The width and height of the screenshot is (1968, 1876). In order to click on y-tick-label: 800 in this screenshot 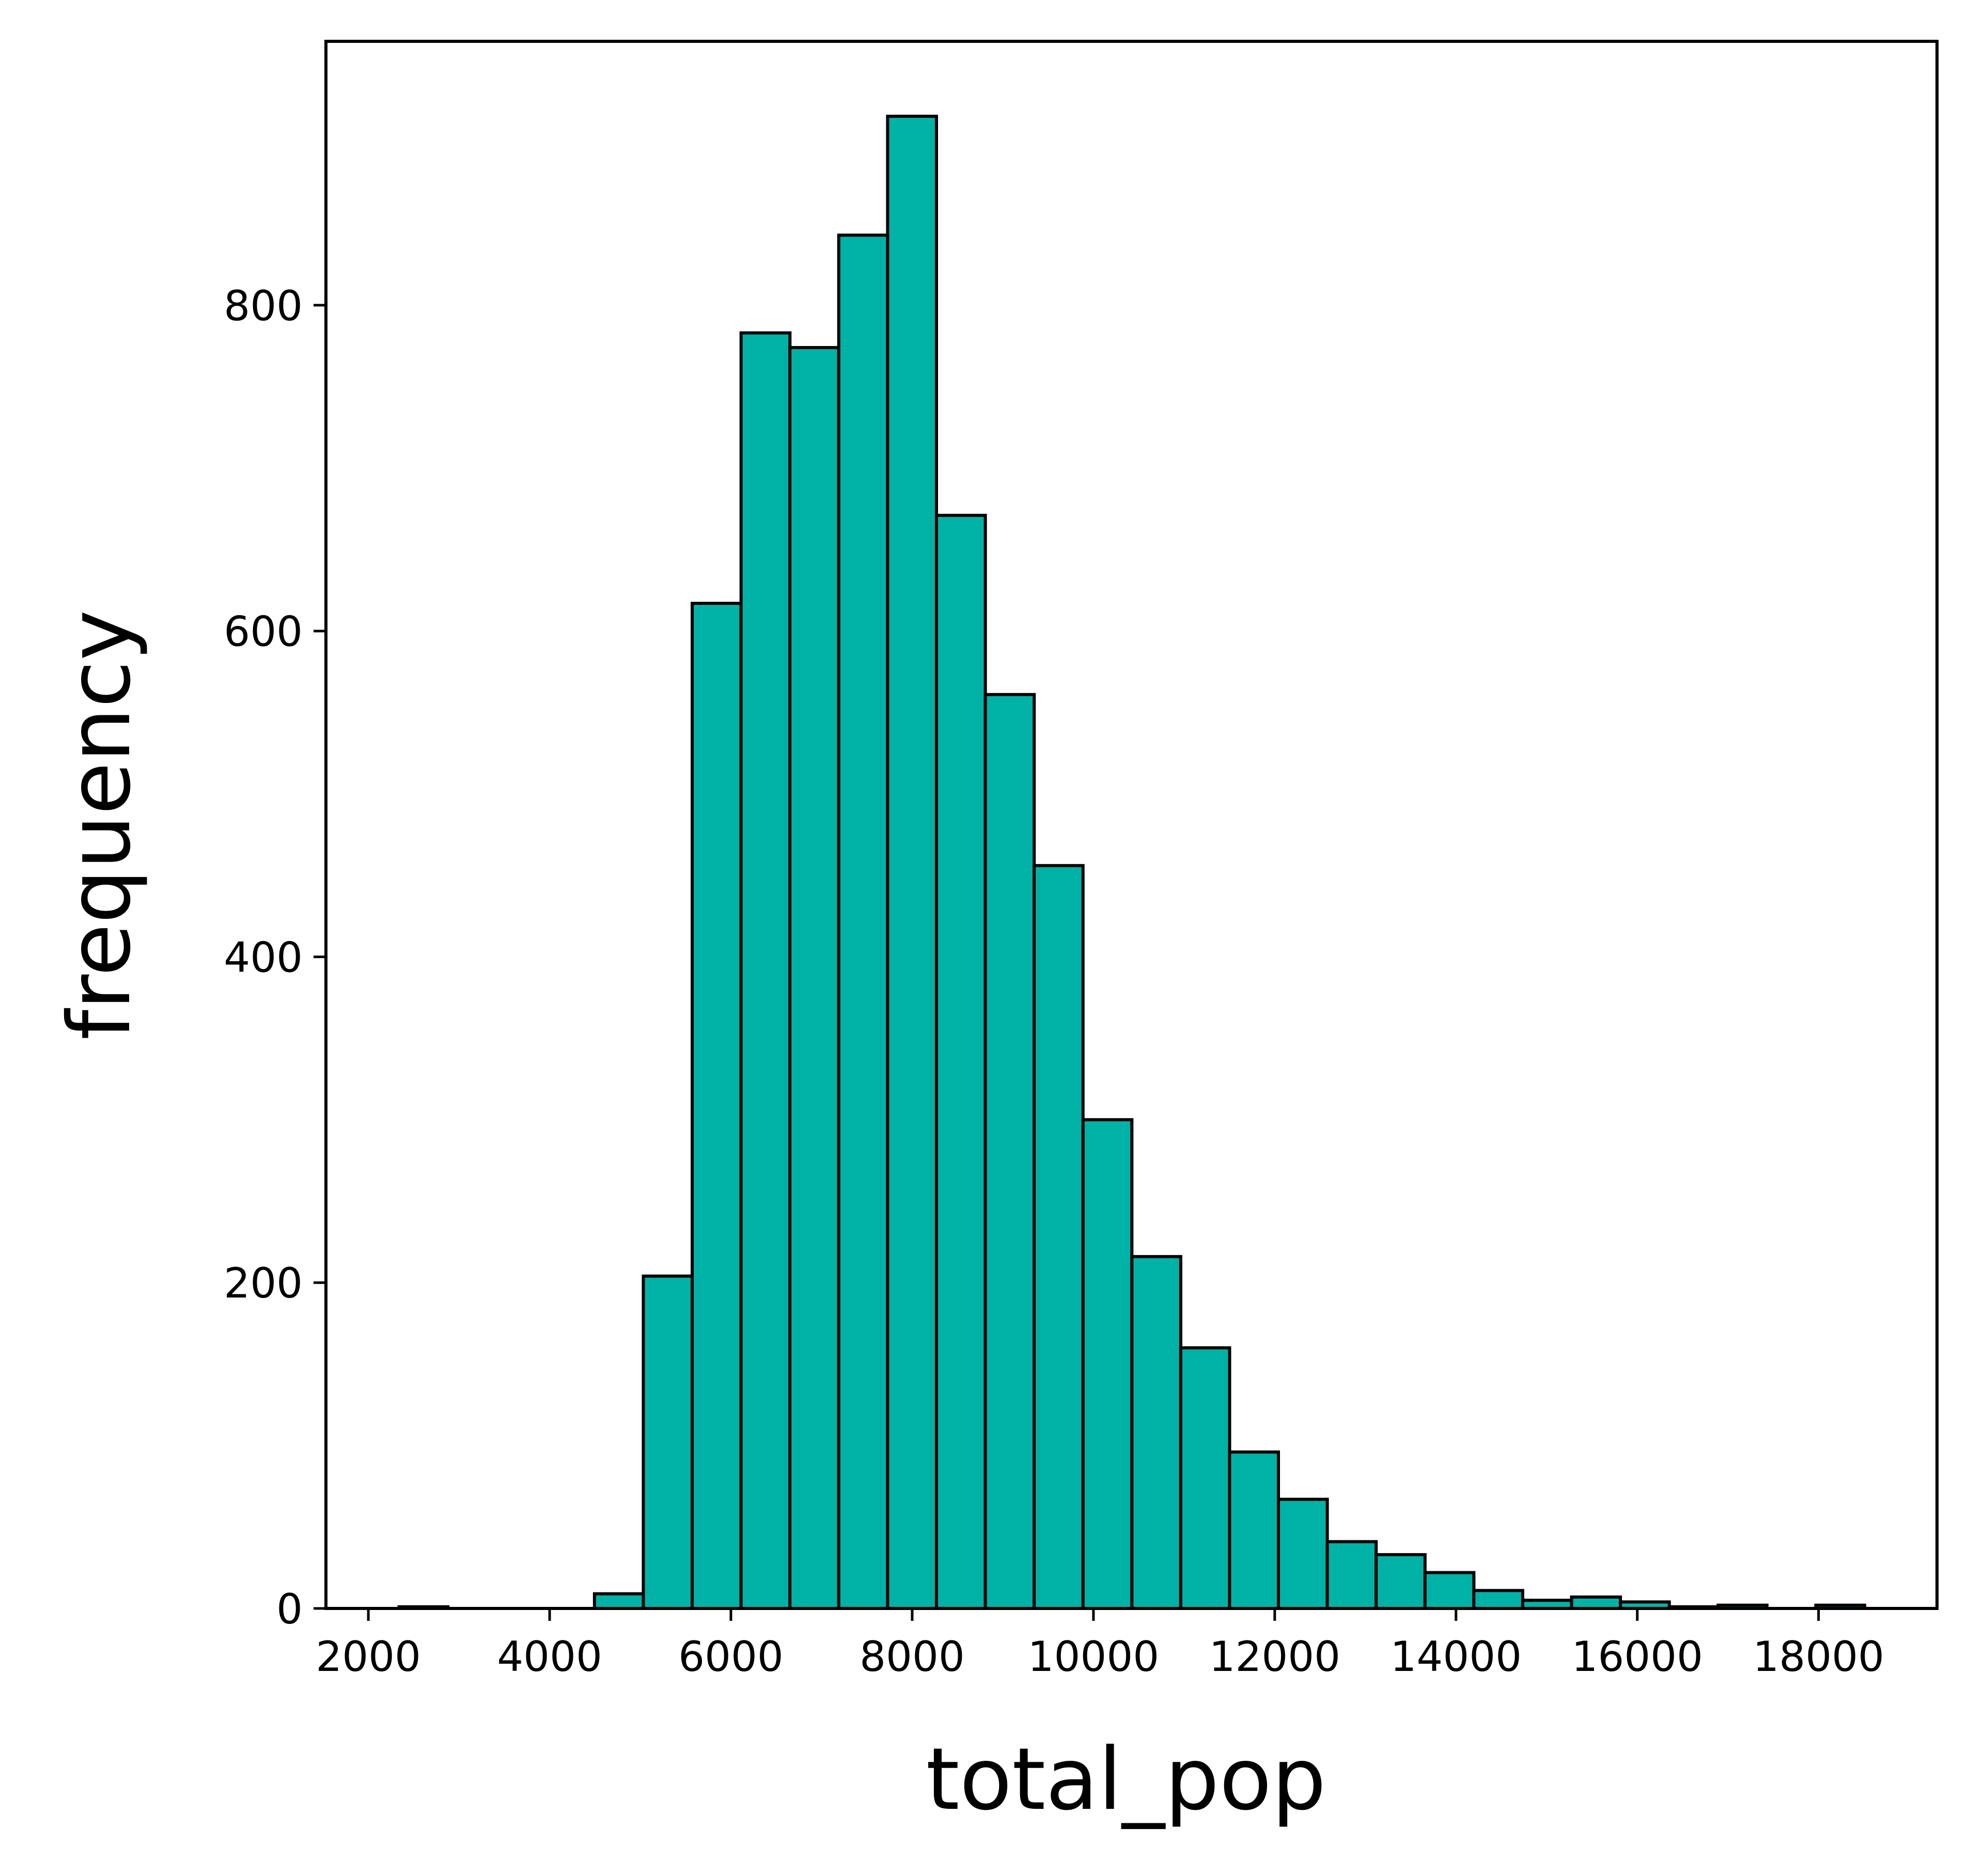, I will do `click(263, 306)`.